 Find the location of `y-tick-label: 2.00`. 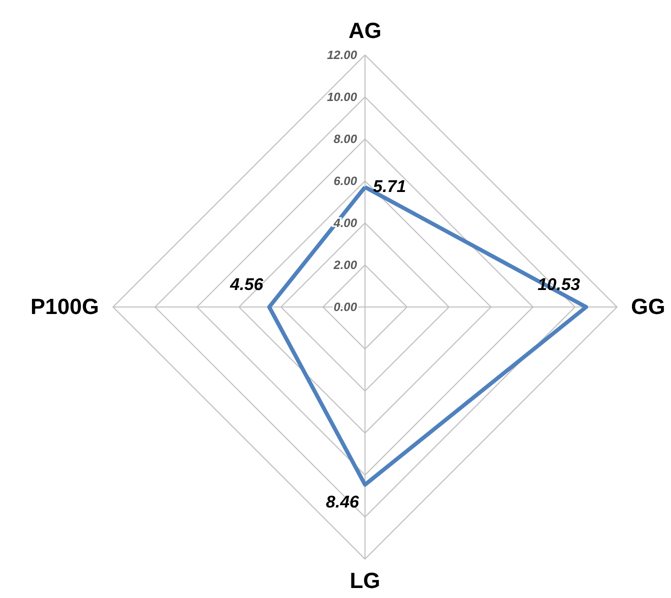

y-tick-label: 2.00 is located at coordinates (345, 265).